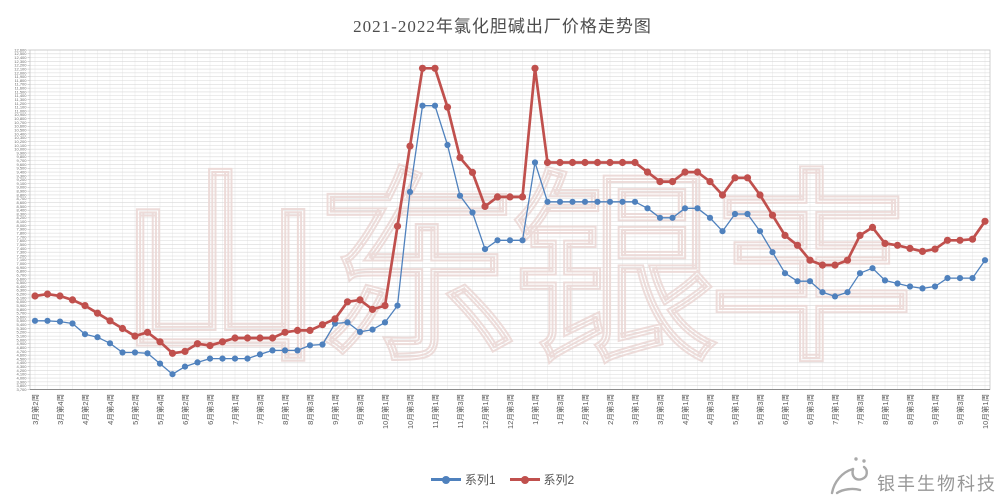  Describe the element at coordinates (21, 80) in the screenshot. I see `svg-text: 11,800` at that location.